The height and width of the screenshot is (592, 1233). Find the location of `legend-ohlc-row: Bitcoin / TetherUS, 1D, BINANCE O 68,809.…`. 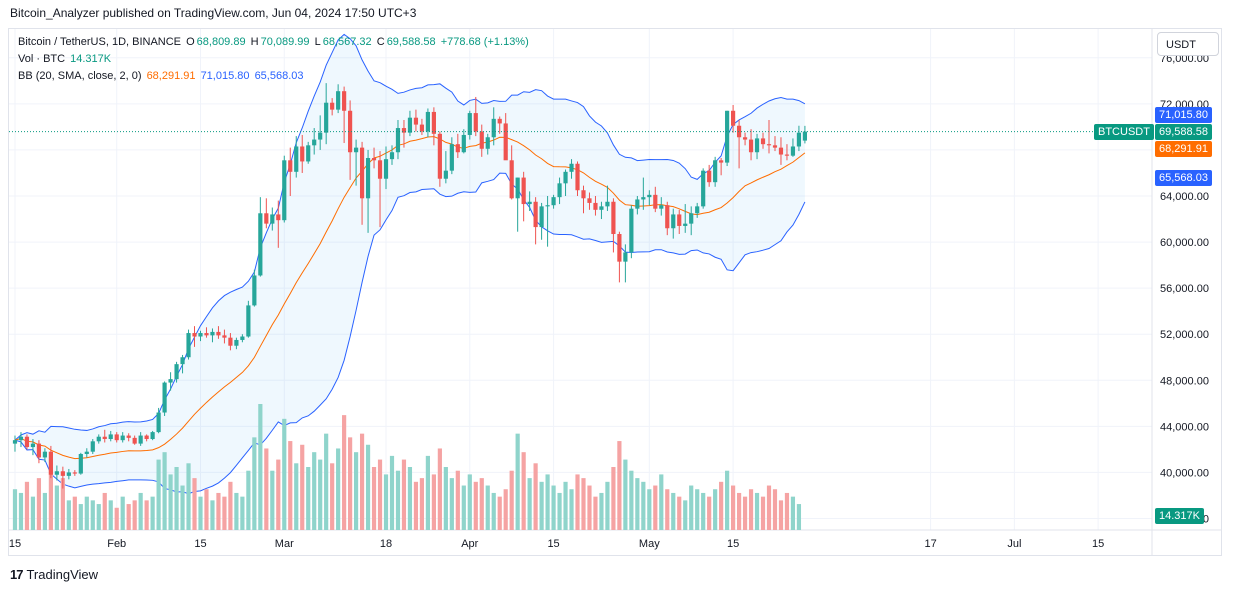

legend-ohlc-row: Bitcoin / TetherUS, 1D, BINANCE O 68,809.… is located at coordinates (274, 42).